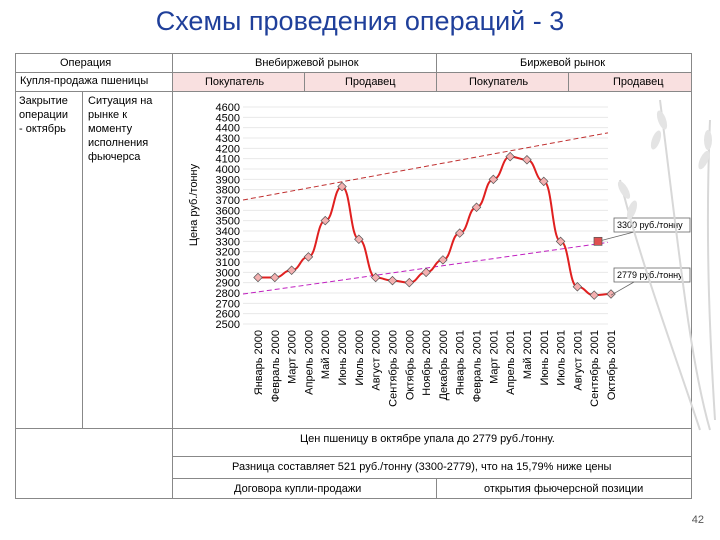 The height and width of the screenshot is (540, 720). Describe the element at coordinates (118, 143) in the screenshot. I see `row1-col2-line4: исполнения` at that location.